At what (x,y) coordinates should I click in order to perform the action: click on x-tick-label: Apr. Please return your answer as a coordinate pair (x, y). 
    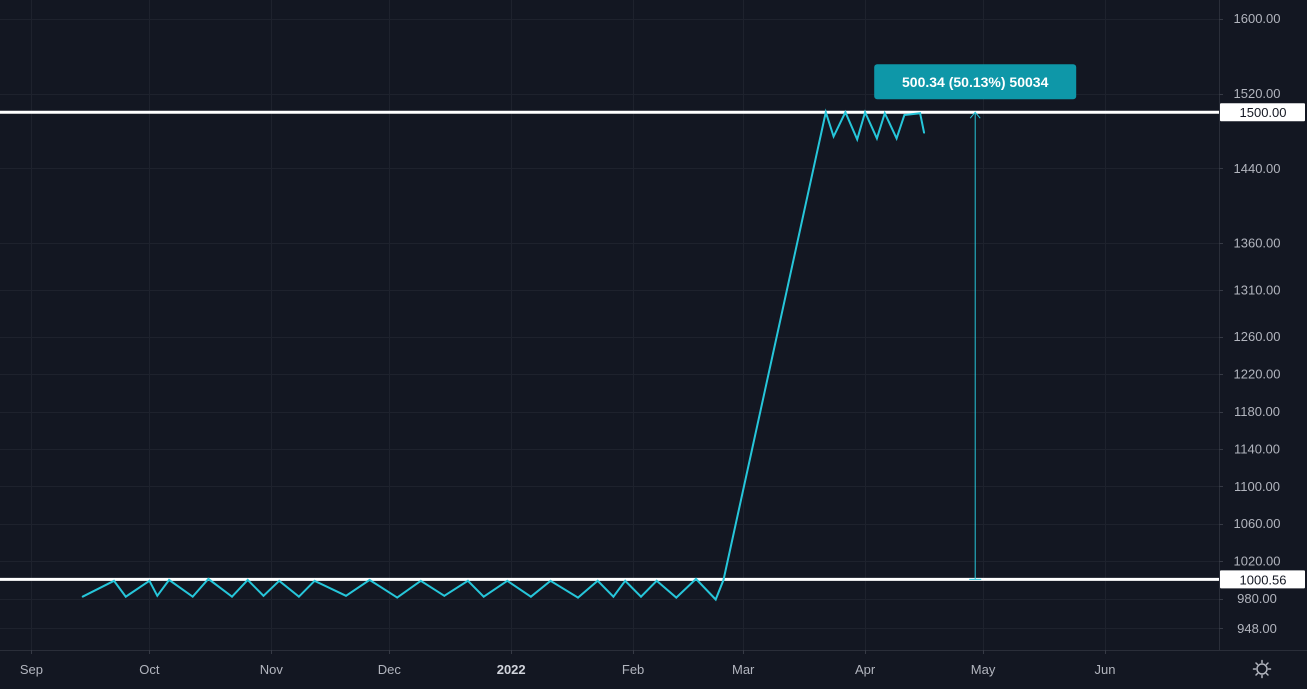
    Looking at the image, I should click on (865, 669).